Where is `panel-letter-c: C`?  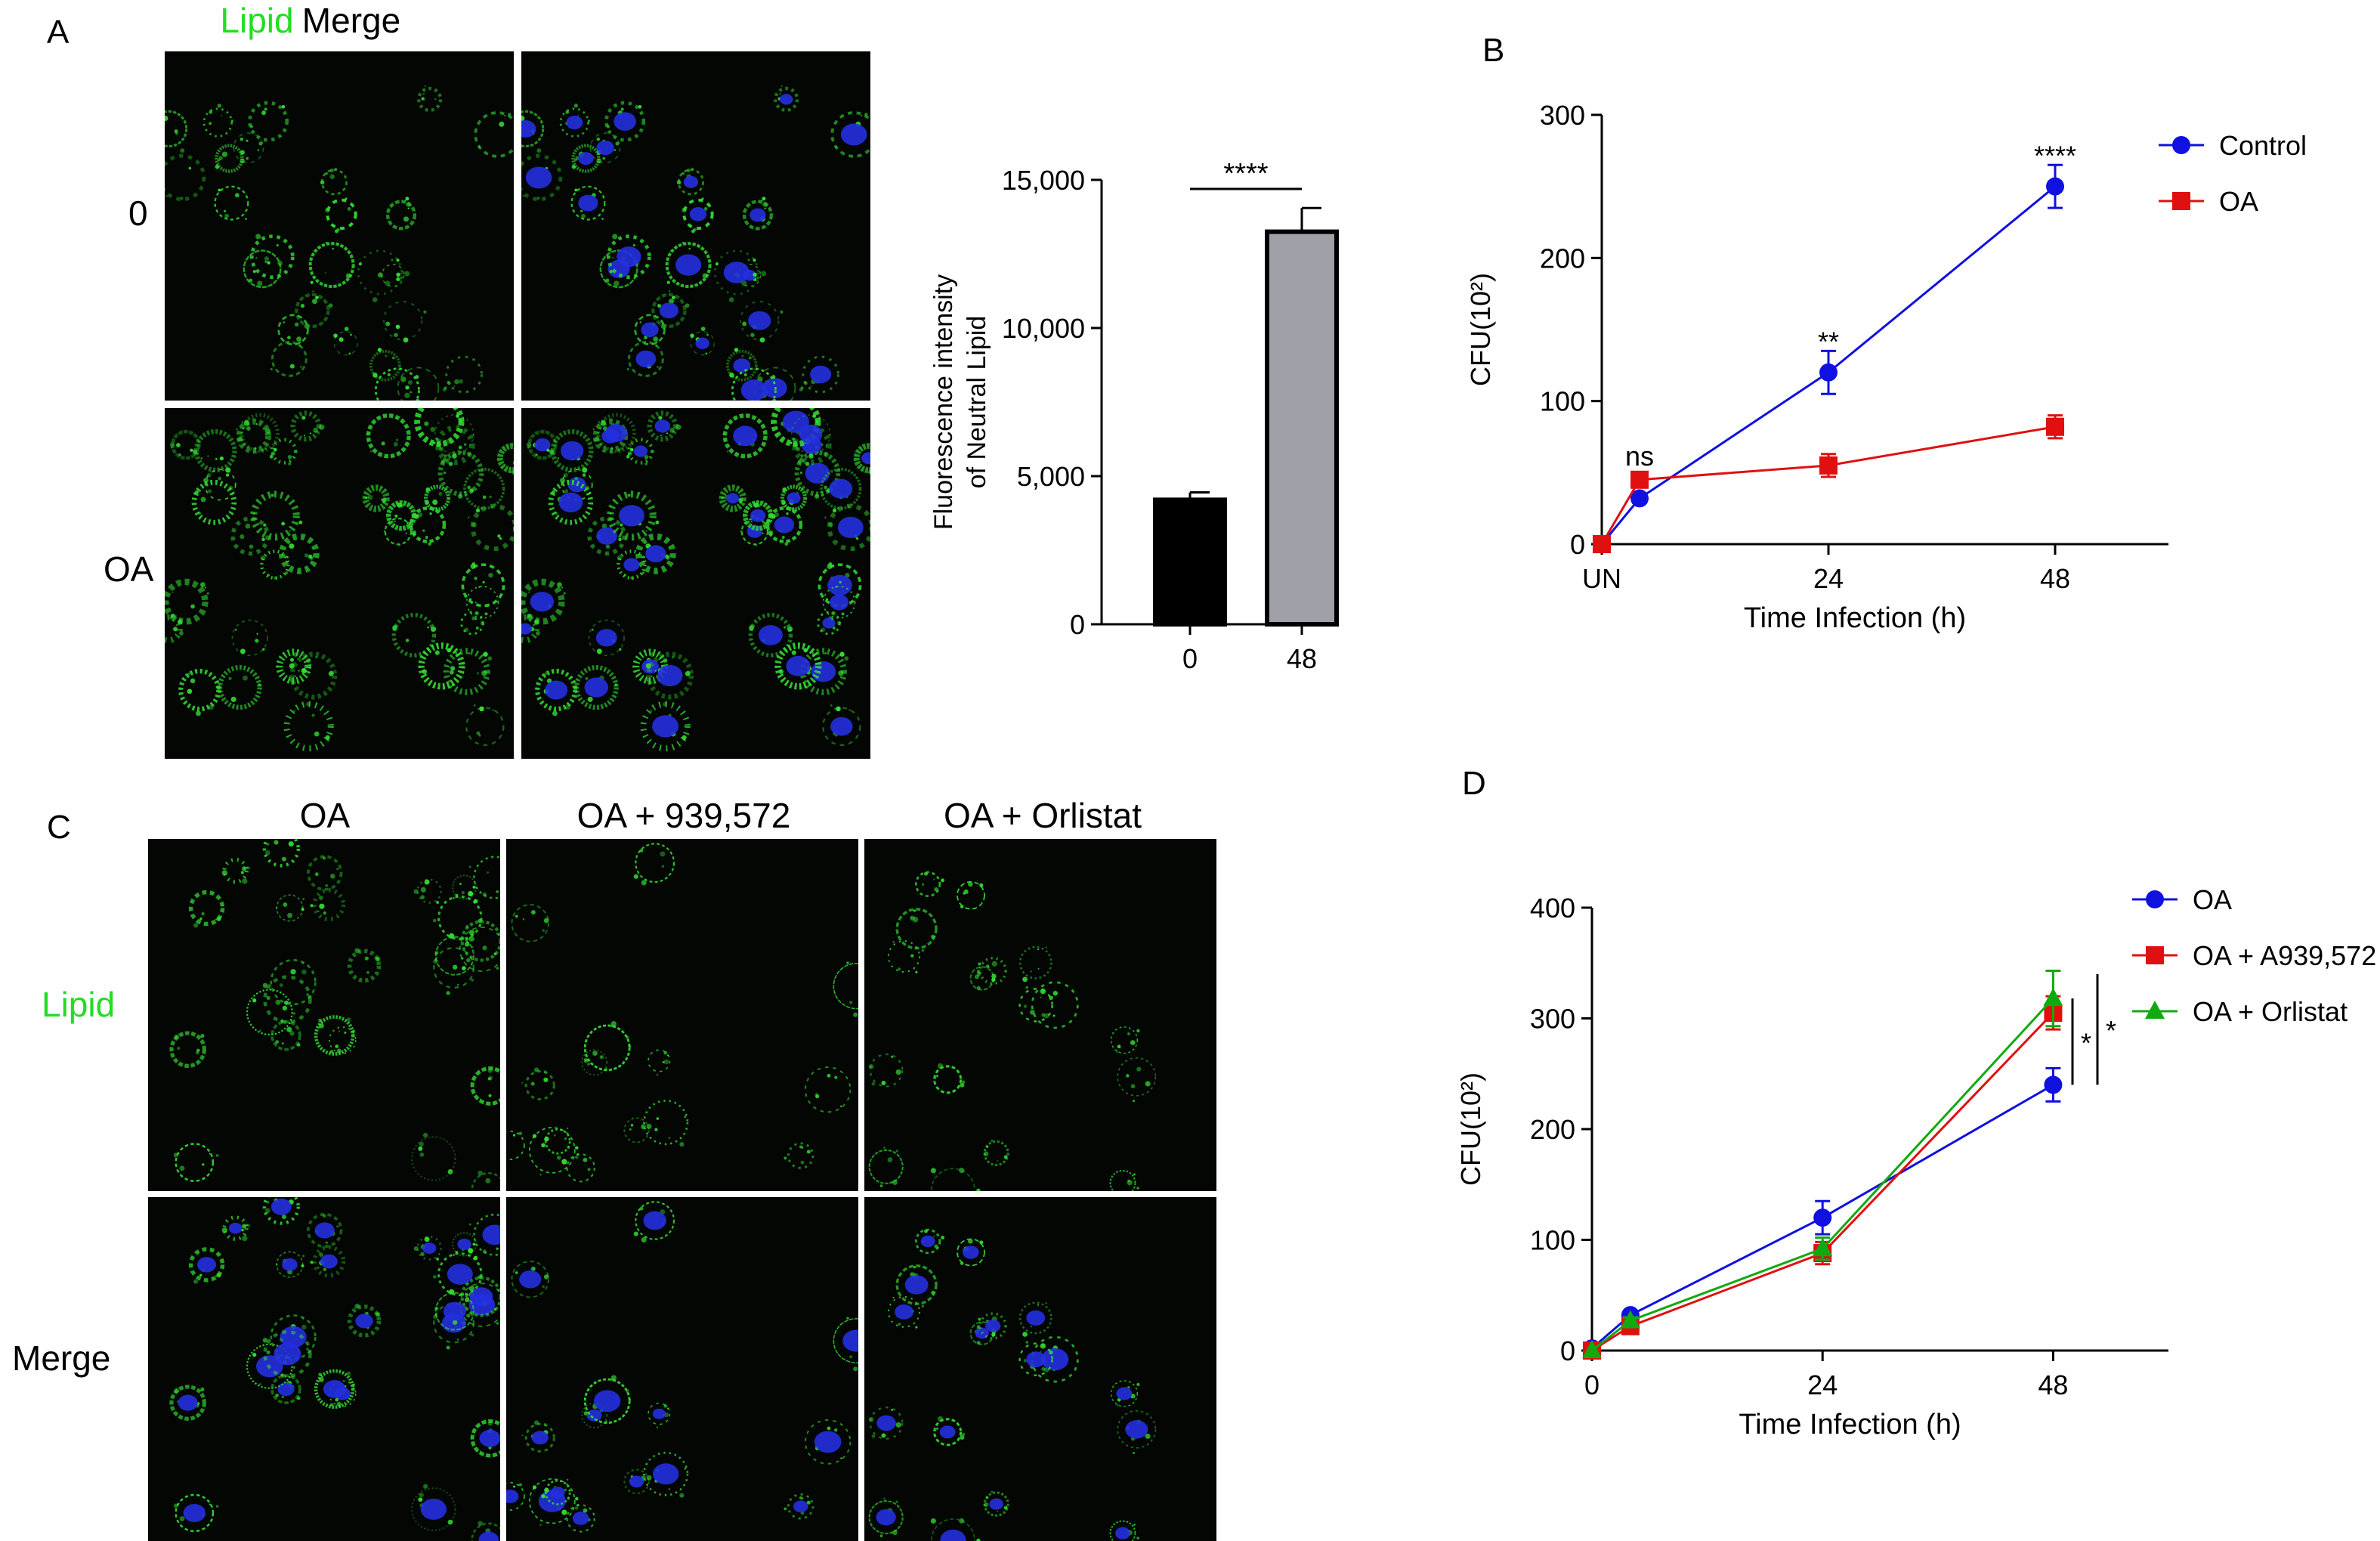
panel-letter-c: C is located at coordinates (59, 828).